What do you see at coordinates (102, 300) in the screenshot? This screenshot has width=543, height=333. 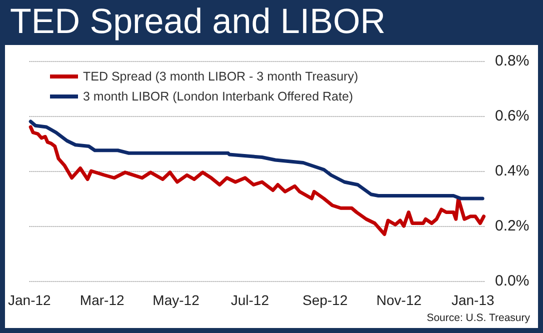 I see `x-tick-label: Mar-12` at bounding box center [102, 300].